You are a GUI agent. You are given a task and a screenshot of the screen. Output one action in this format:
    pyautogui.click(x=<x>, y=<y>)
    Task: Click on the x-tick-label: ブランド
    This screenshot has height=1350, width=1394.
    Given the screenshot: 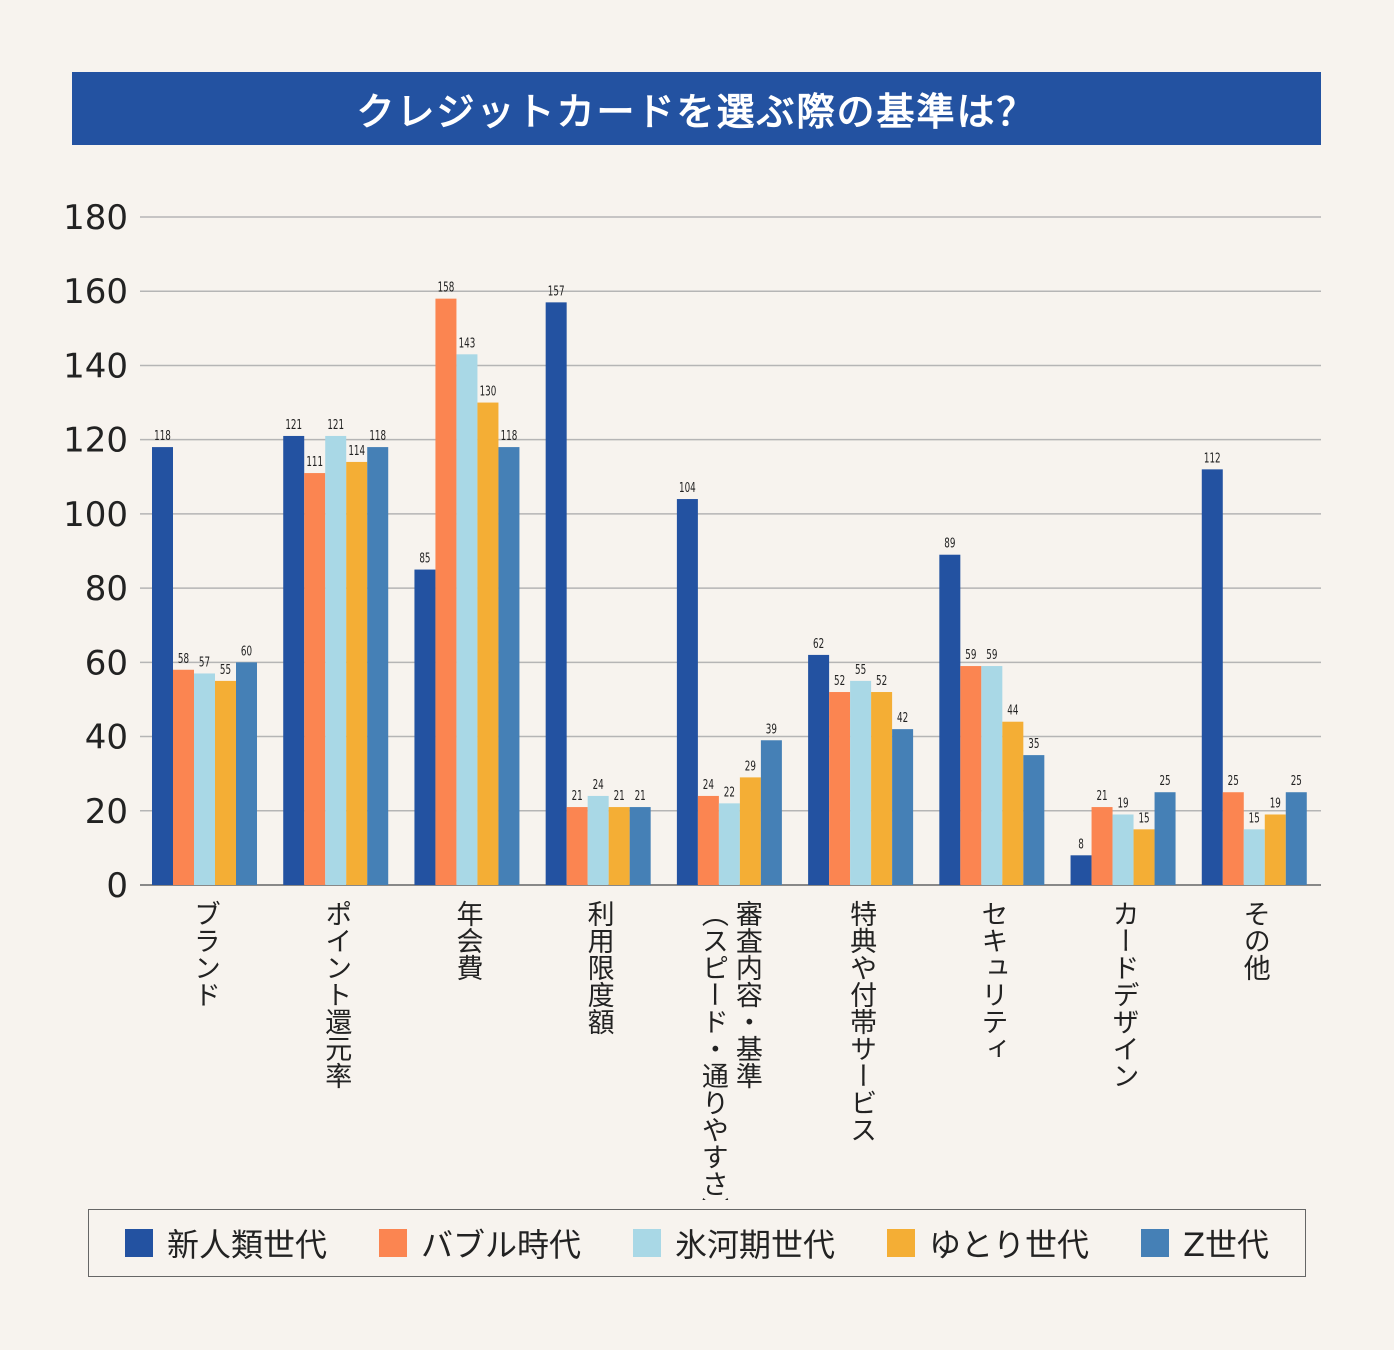 What is the action you would take?
    pyautogui.click(x=204, y=954)
    